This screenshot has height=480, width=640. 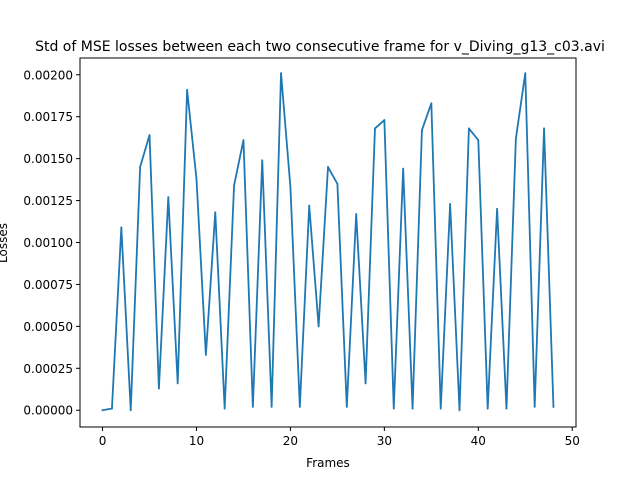 What do you see at coordinates (48, 117) in the screenshot?
I see `y-tick-label: 0.00175` at bounding box center [48, 117].